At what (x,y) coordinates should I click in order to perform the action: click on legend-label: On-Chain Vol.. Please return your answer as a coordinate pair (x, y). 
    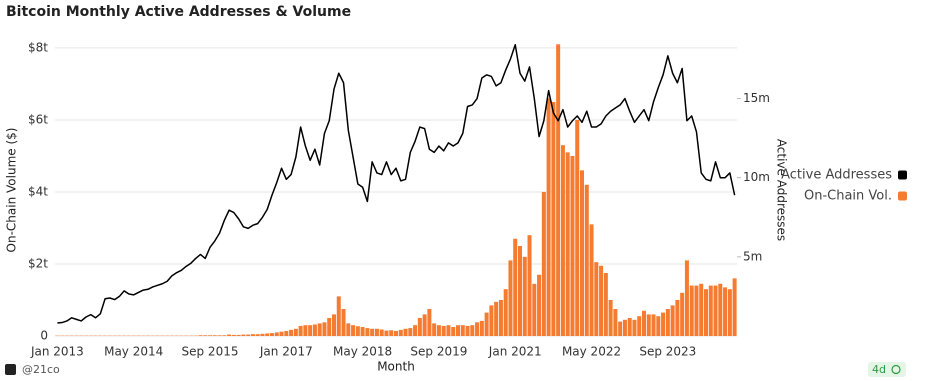
    Looking at the image, I should click on (848, 196).